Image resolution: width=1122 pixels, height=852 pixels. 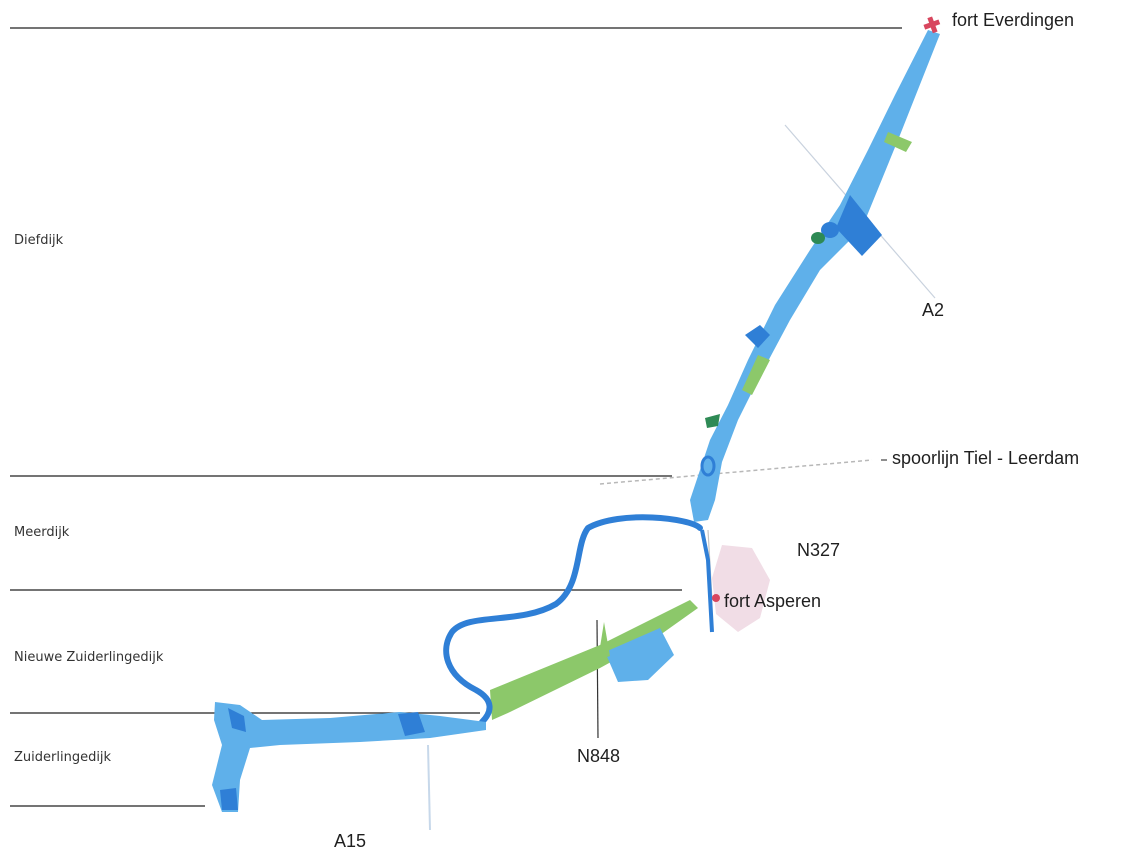 I want to click on pond-zuiderlinge-south, so click(x=229, y=799).